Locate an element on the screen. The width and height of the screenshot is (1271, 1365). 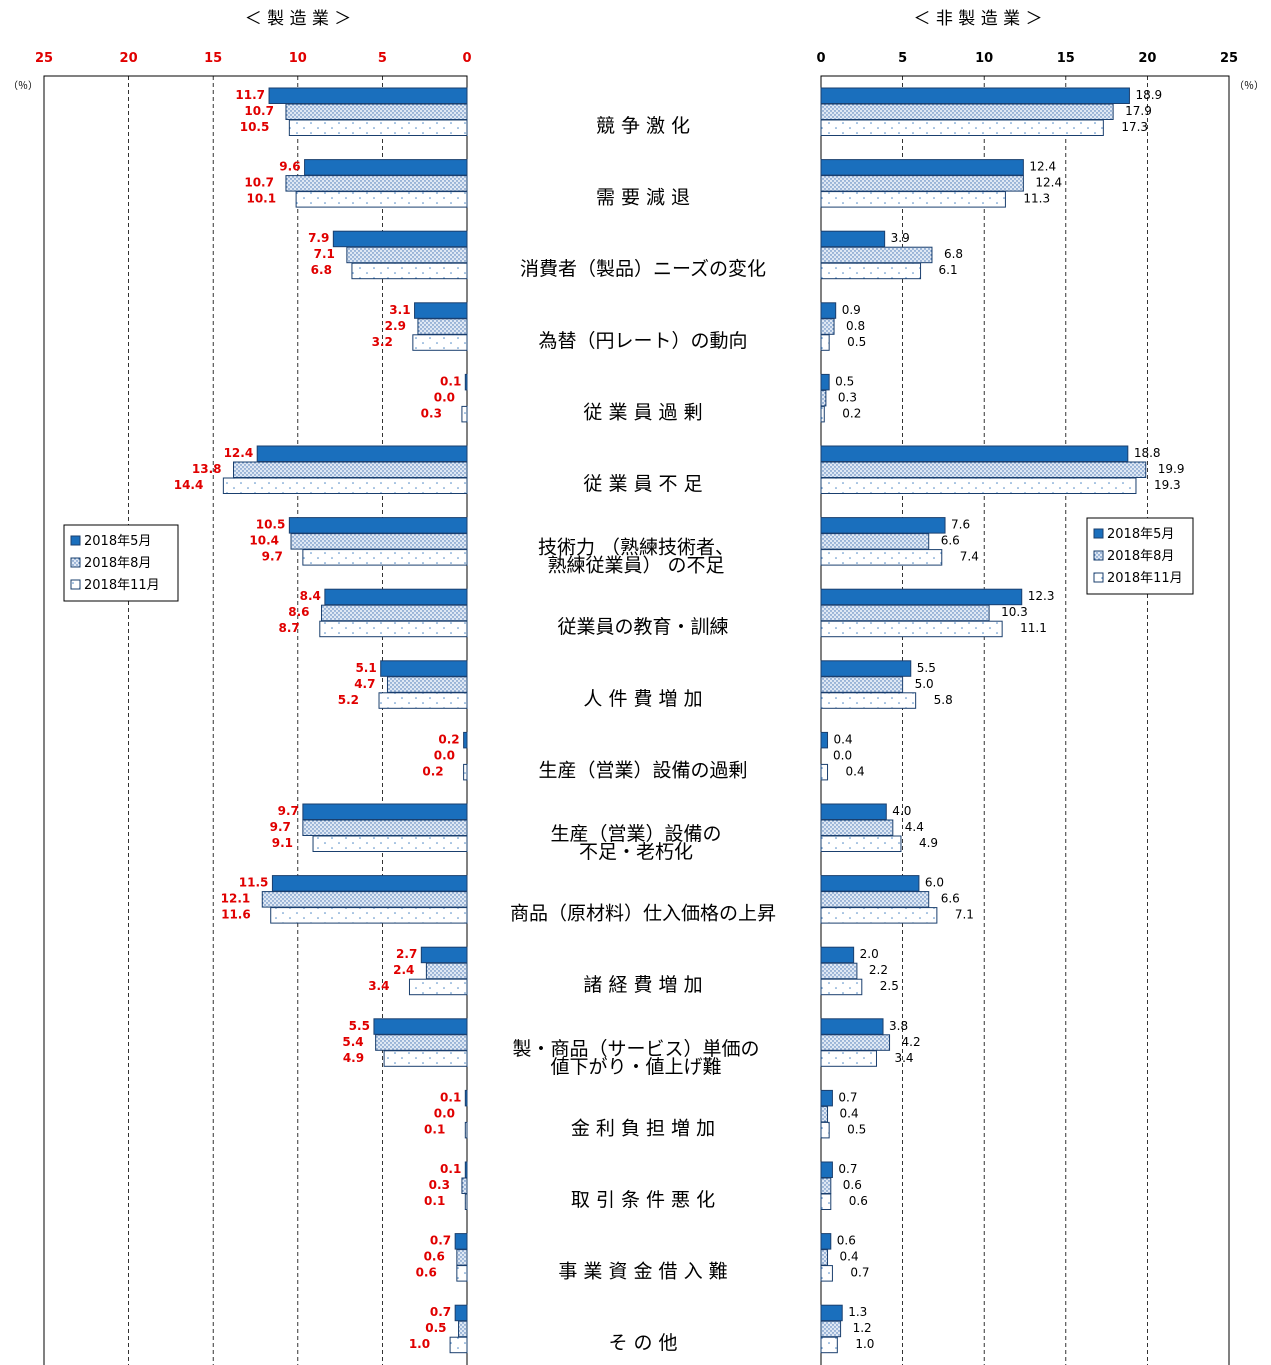
right-x-tick-label: 5 is located at coordinates (902, 58).